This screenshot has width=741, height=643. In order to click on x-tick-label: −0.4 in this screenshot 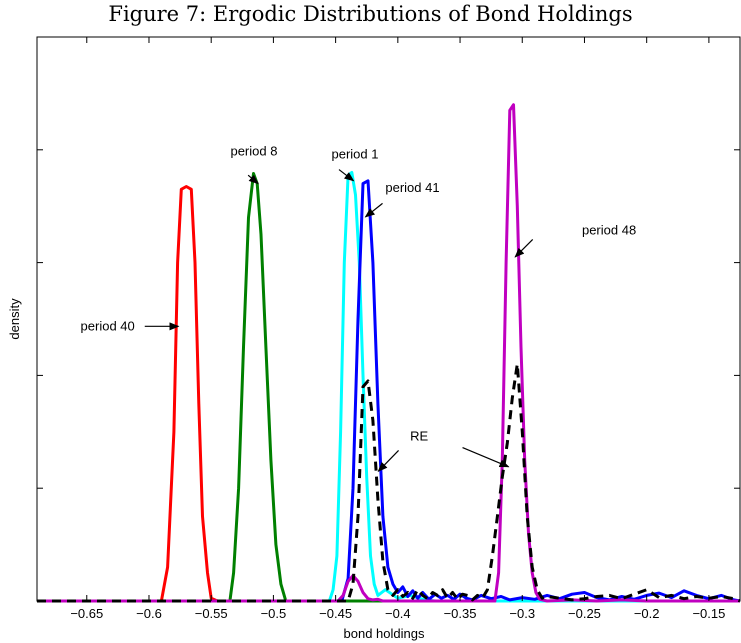, I will do `click(398, 613)`.